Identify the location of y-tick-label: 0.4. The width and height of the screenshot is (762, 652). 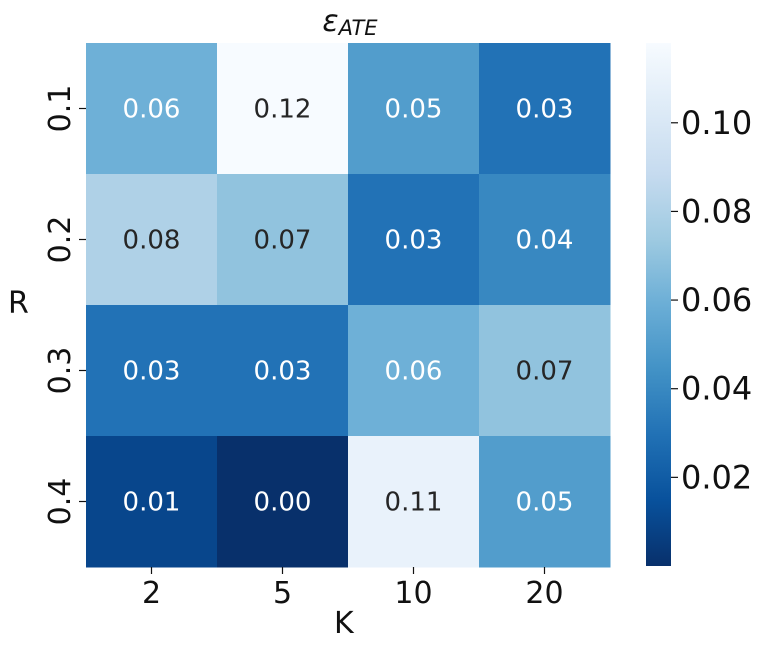
(60, 502).